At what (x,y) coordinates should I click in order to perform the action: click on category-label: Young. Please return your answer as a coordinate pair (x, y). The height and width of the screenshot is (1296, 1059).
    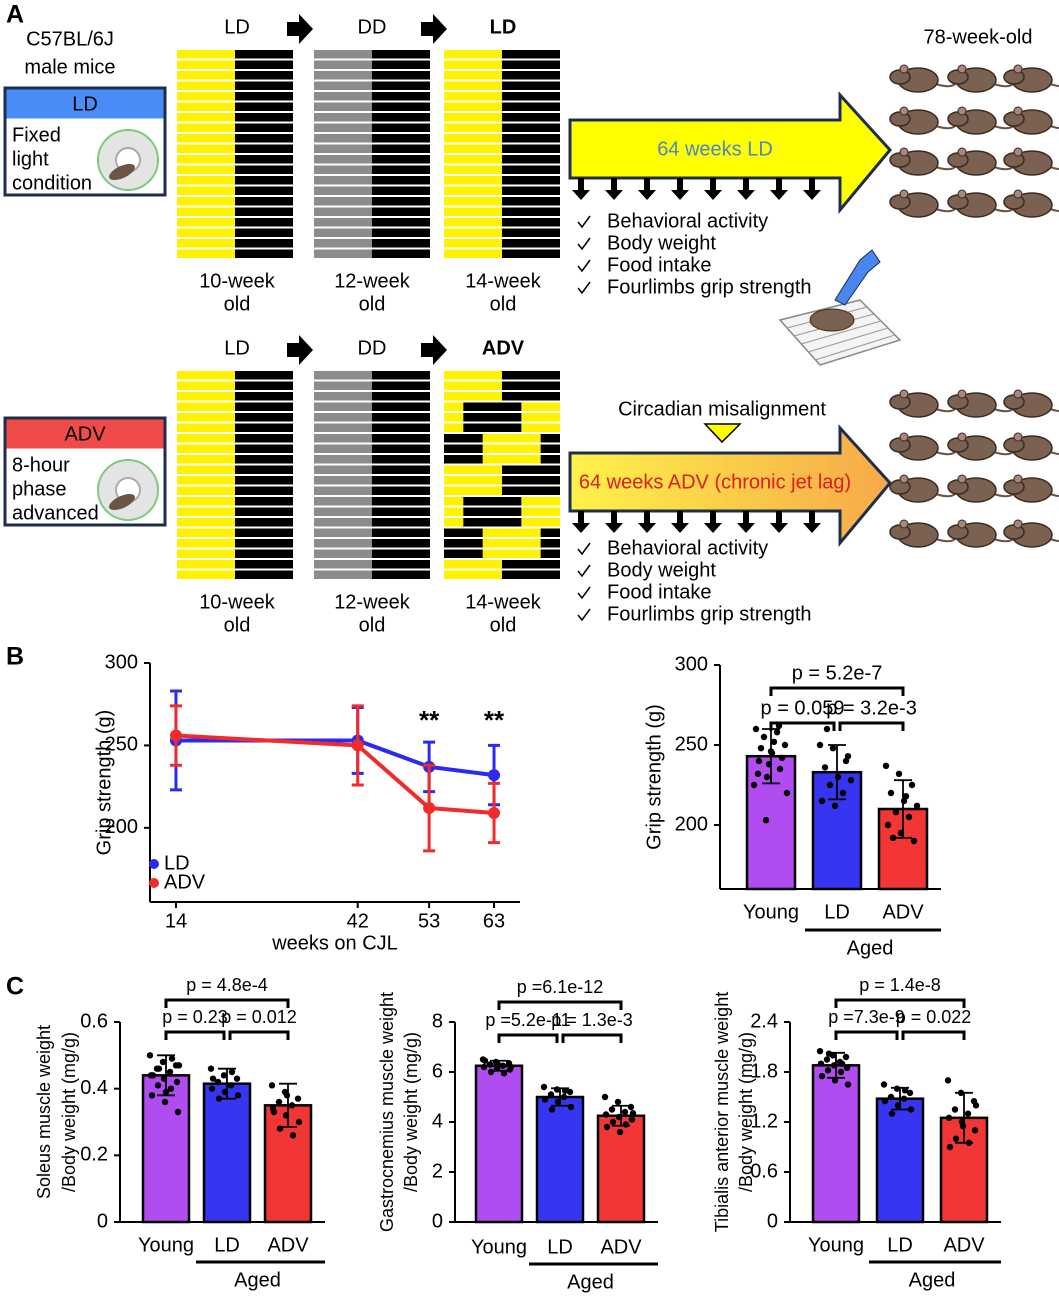
    Looking at the image, I should click on (499, 1247).